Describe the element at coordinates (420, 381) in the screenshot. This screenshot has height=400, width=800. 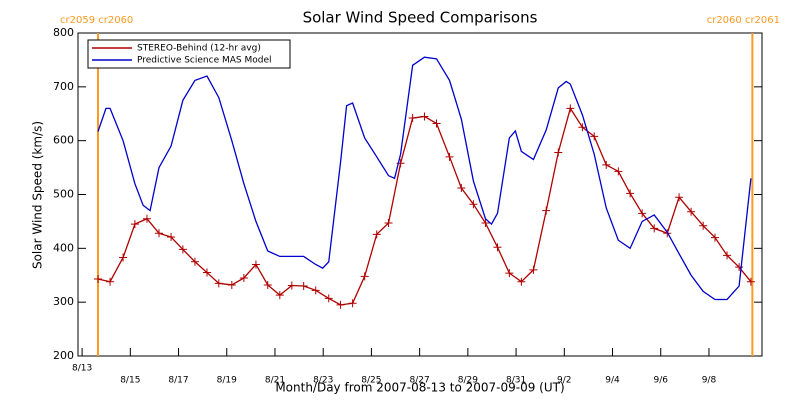
I see `x-tick-label: 8/27` at that location.